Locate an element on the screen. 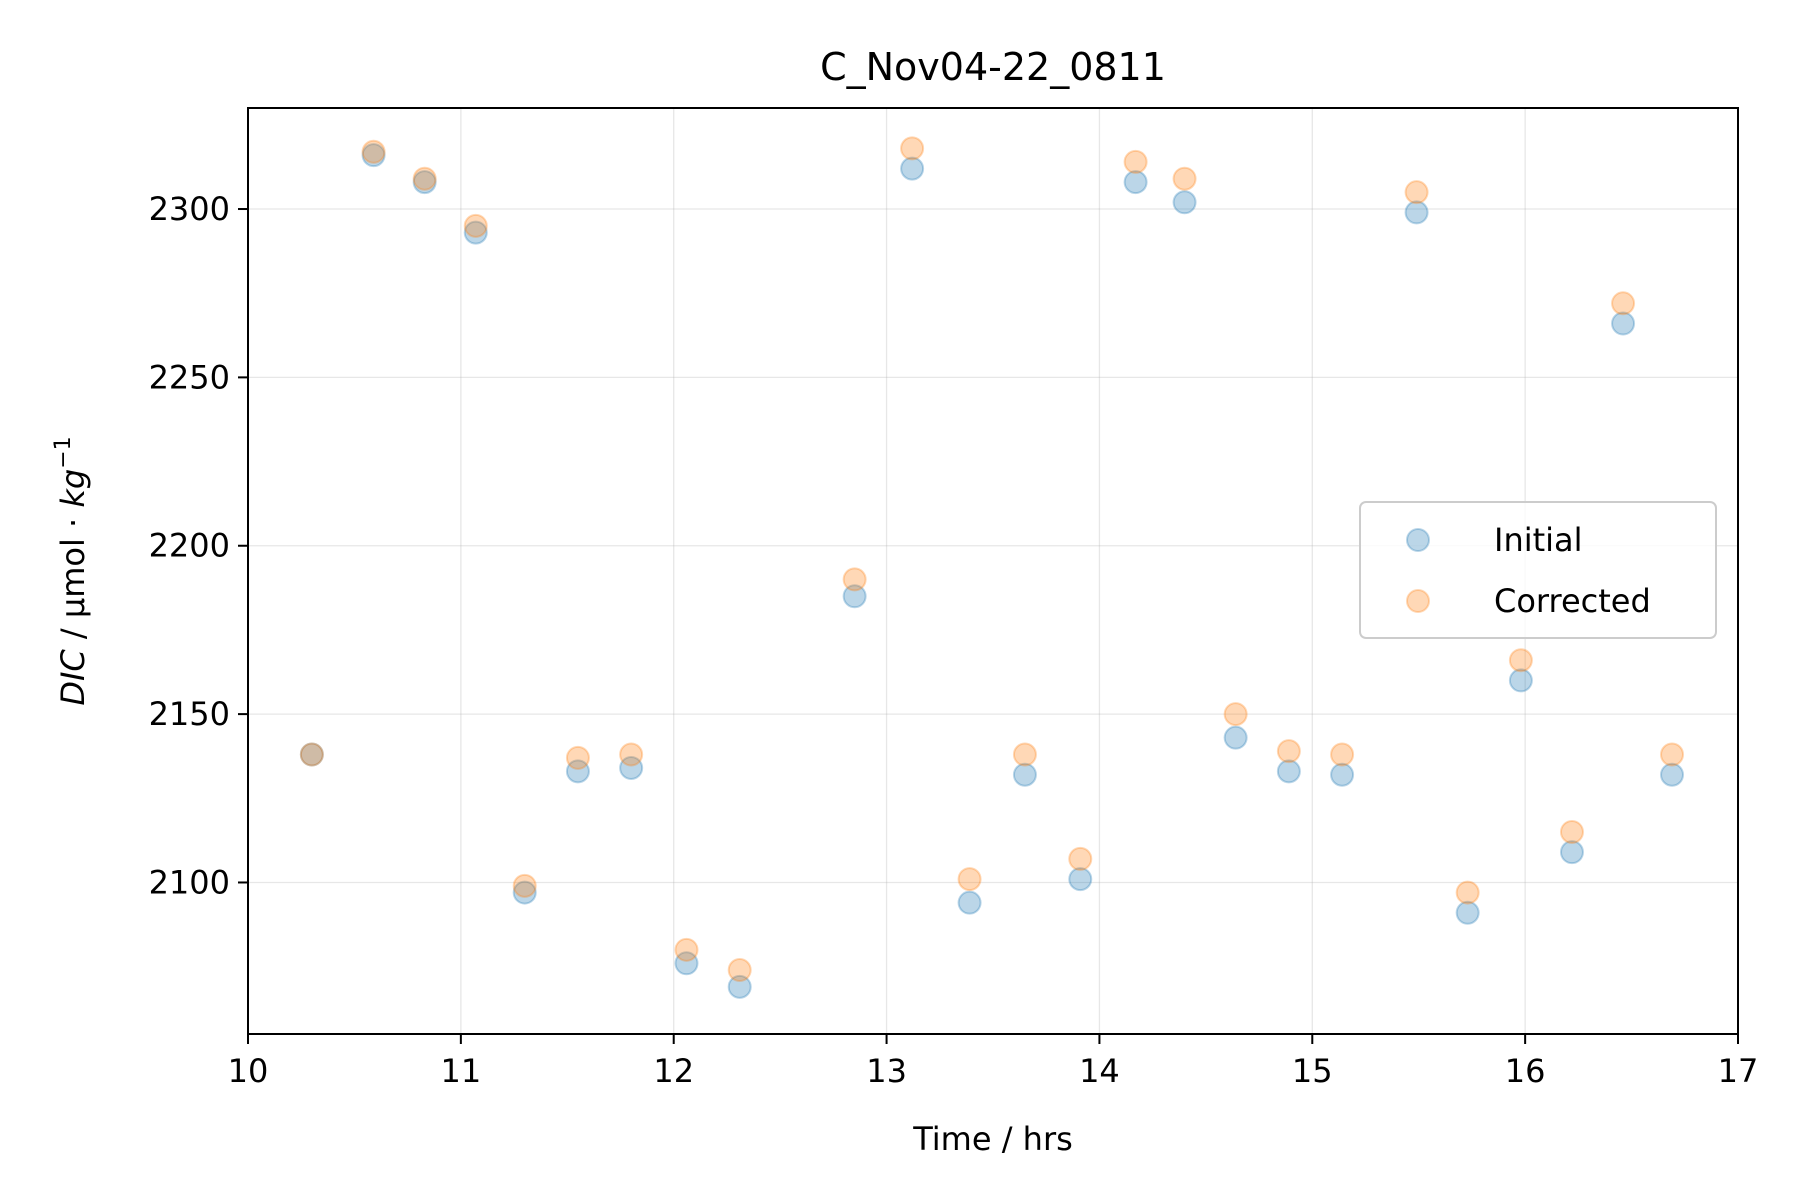 The width and height of the screenshot is (1800, 1200). x-axis-ticks: 10 11 12 13 14 15 16 17 is located at coordinates (993, 1062).